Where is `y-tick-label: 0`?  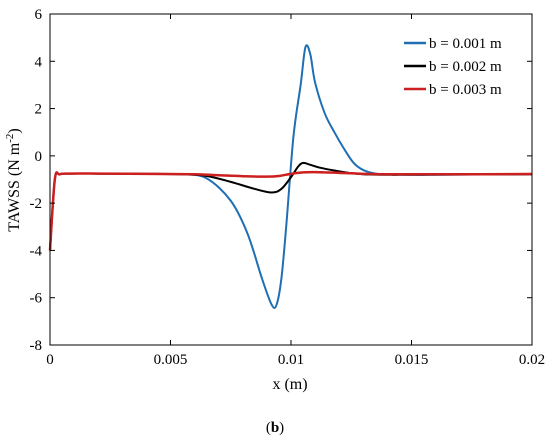 y-tick-label: 0 is located at coordinates (39, 157).